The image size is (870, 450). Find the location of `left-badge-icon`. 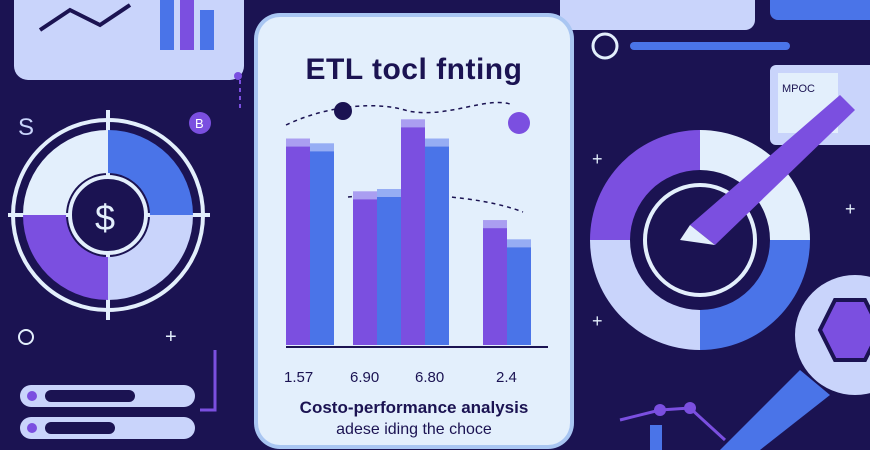

left-badge-icon is located at coordinates (200, 123).